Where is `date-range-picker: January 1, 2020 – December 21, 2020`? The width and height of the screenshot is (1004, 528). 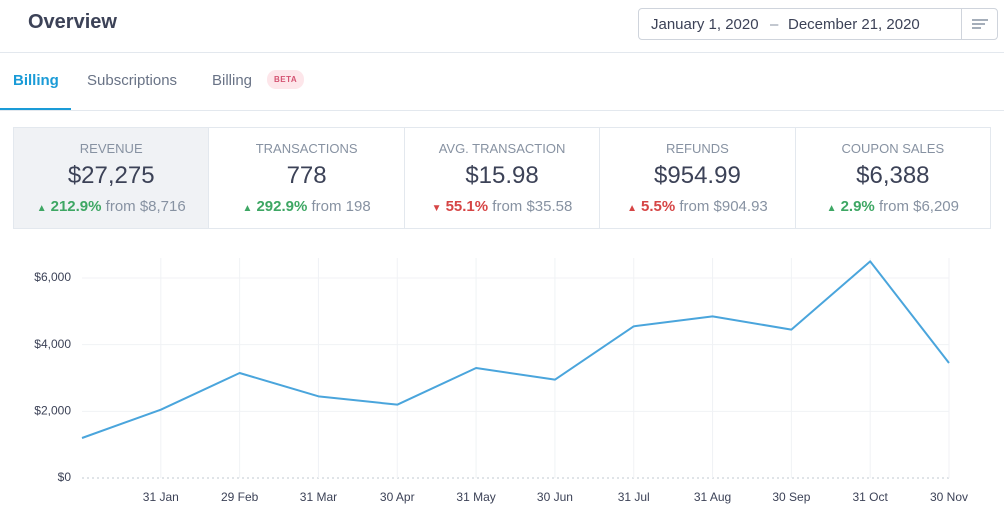 date-range-picker: January 1, 2020 – December 21, 2020 is located at coordinates (818, 24).